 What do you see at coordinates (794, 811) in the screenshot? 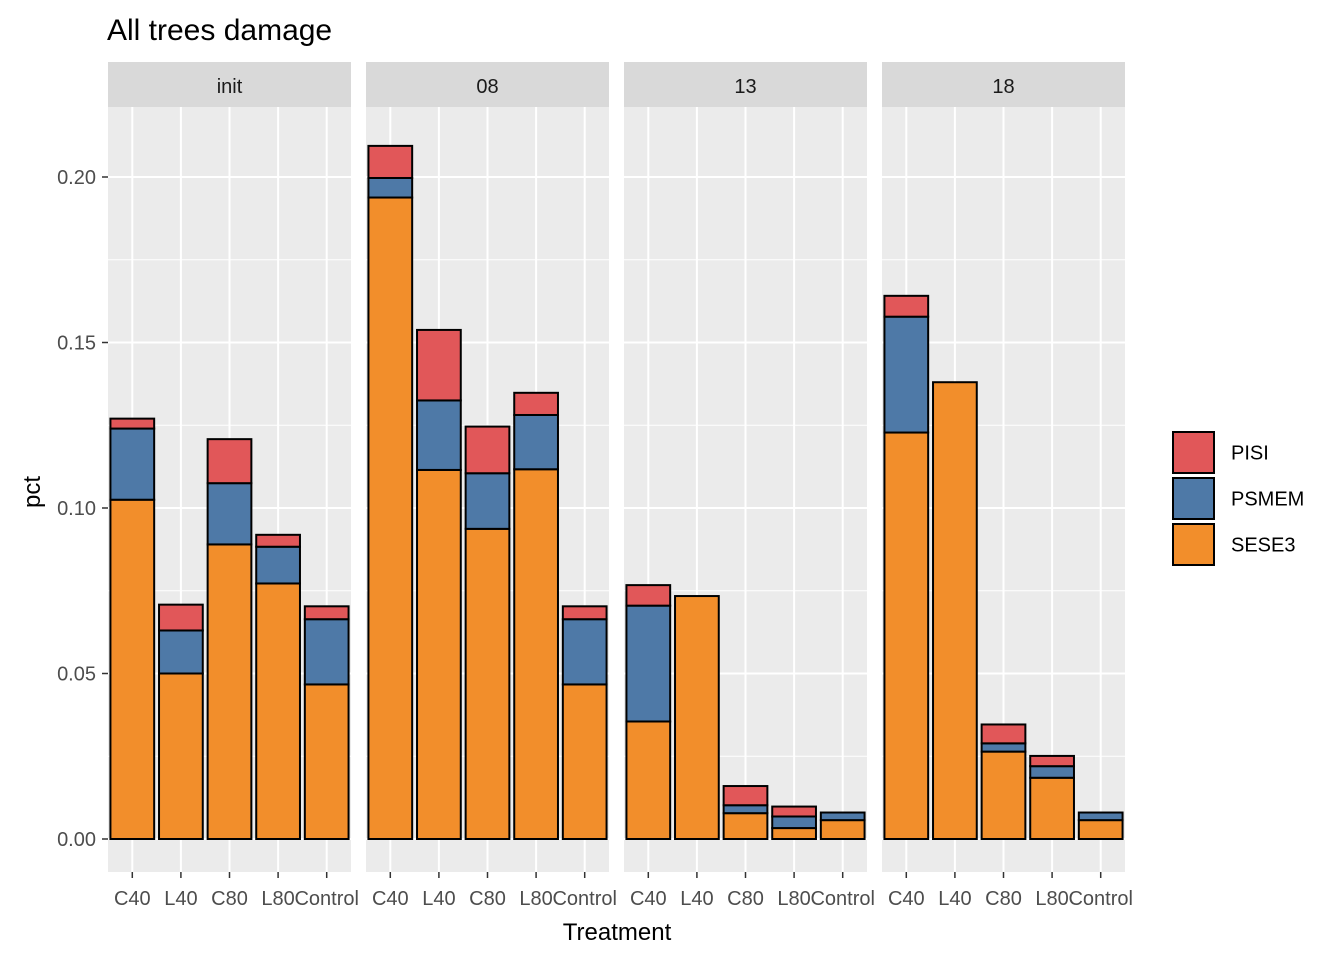
I see `bar-13-L80-PISI` at bounding box center [794, 811].